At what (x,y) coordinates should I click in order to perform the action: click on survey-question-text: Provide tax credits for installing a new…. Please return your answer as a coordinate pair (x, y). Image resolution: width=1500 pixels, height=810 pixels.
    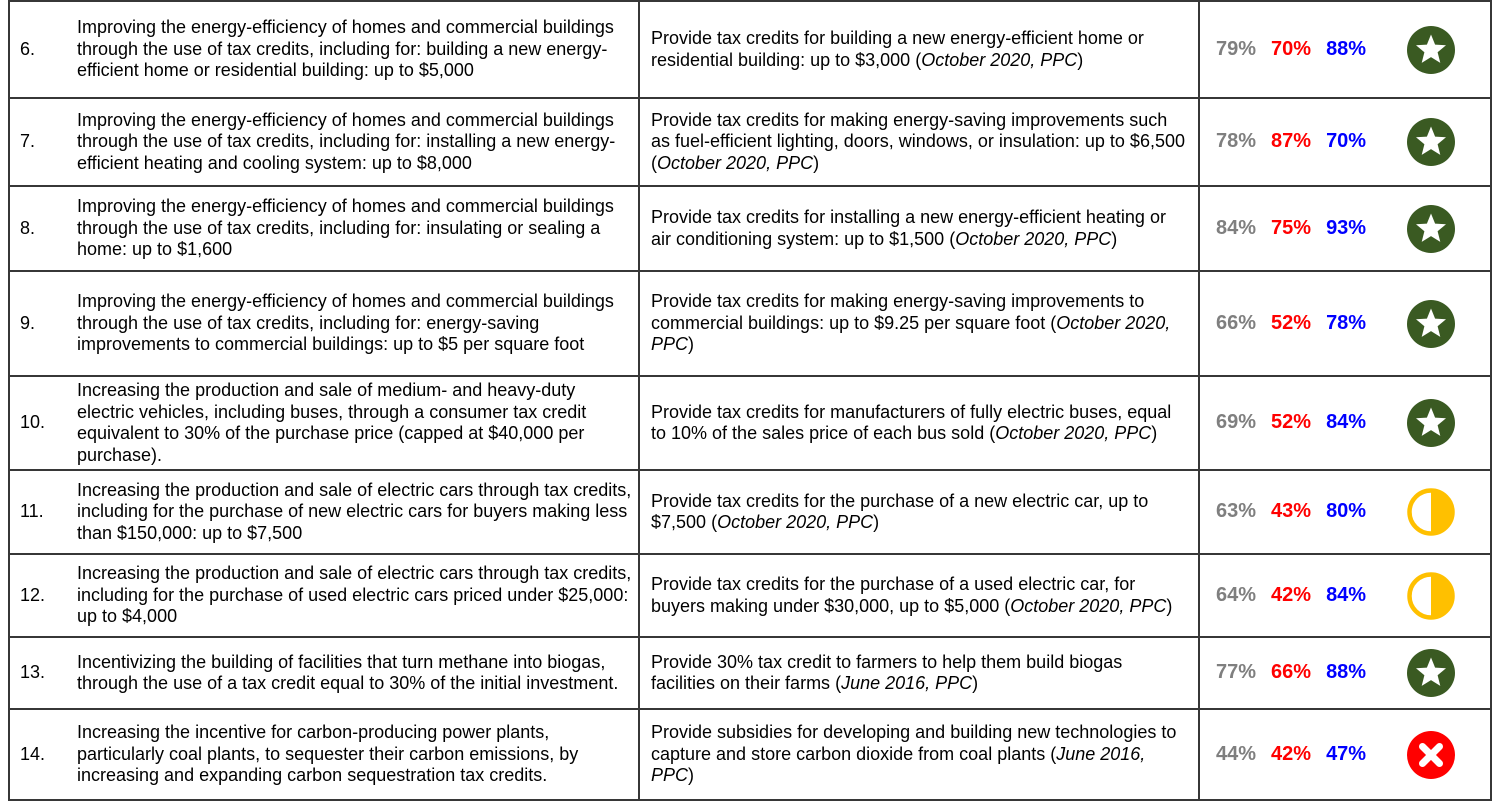
    Looking at the image, I should click on (908, 228).